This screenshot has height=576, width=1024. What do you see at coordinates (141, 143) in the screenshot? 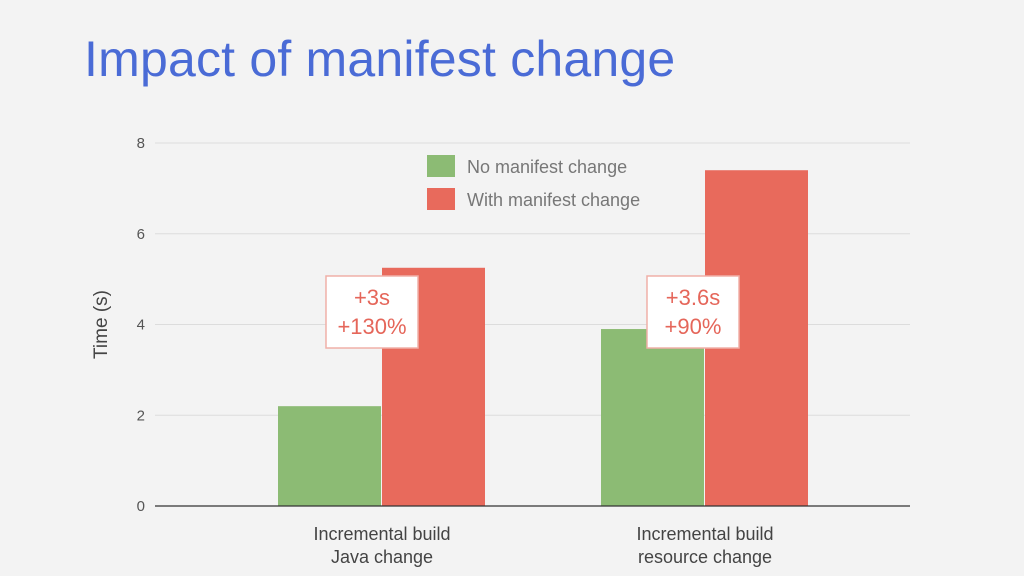
I see `y-tick-label: 8` at bounding box center [141, 143].